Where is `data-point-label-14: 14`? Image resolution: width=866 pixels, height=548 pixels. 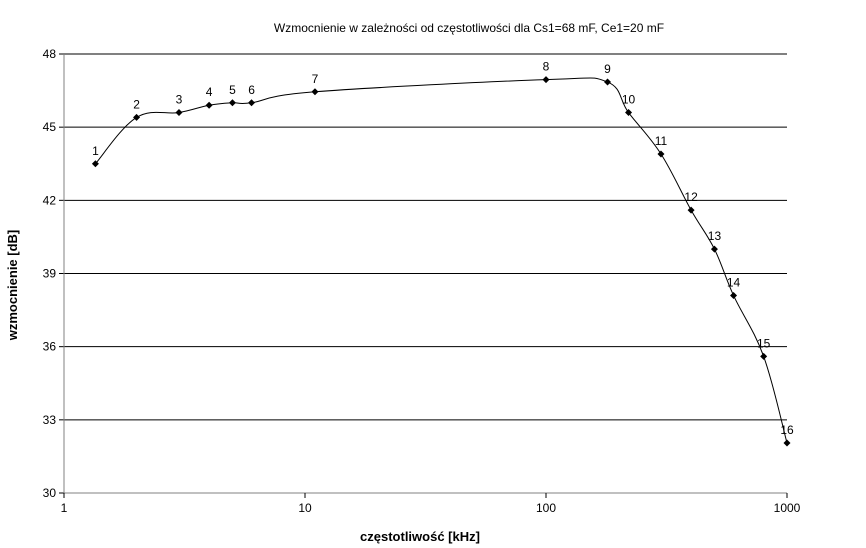
data-point-label-14: 14 is located at coordinates (734, 282).